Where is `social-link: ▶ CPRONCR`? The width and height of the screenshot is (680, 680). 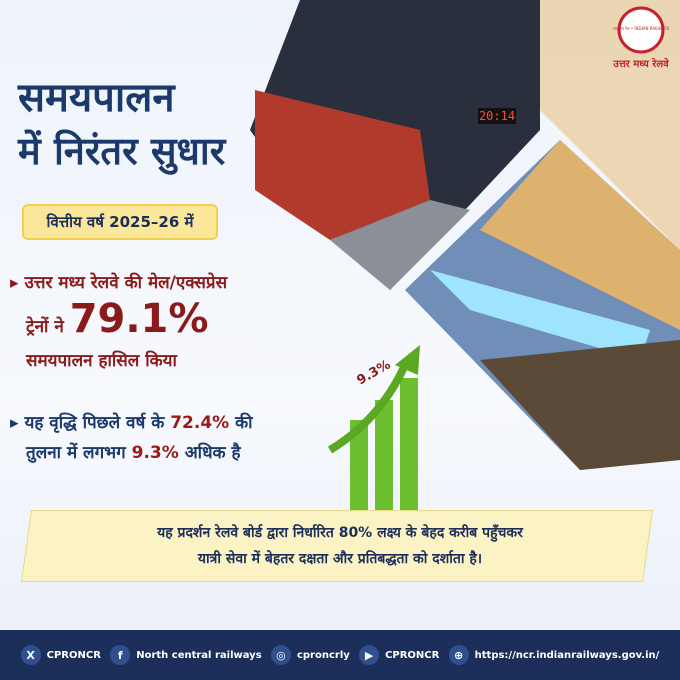 social-link: ▶ CPRONCR is located at coordinates (399, 655).